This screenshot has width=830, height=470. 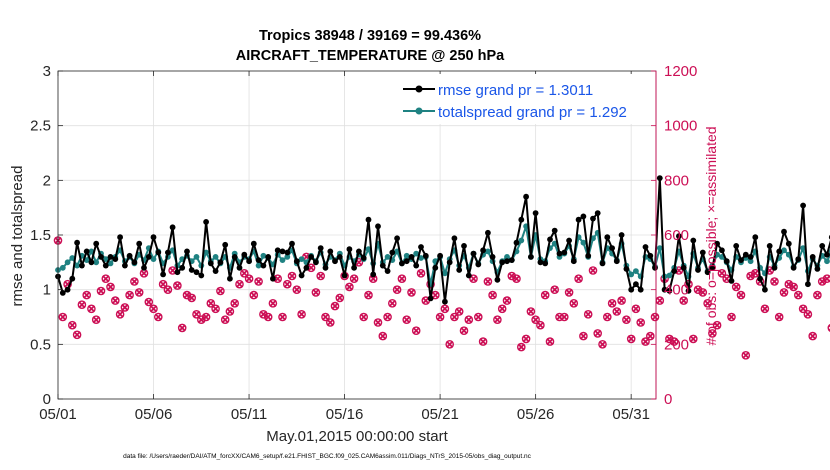 What do you see at coordinates (526, 99) in the screenshot?
I see `legend-box` at bounding box center [526, 99].